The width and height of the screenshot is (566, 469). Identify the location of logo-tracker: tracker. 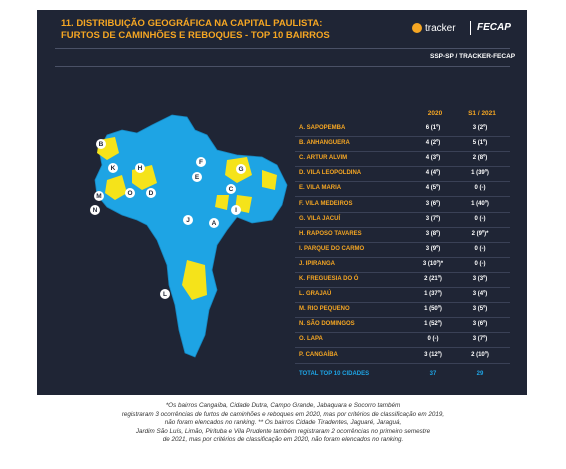
(434, 28).